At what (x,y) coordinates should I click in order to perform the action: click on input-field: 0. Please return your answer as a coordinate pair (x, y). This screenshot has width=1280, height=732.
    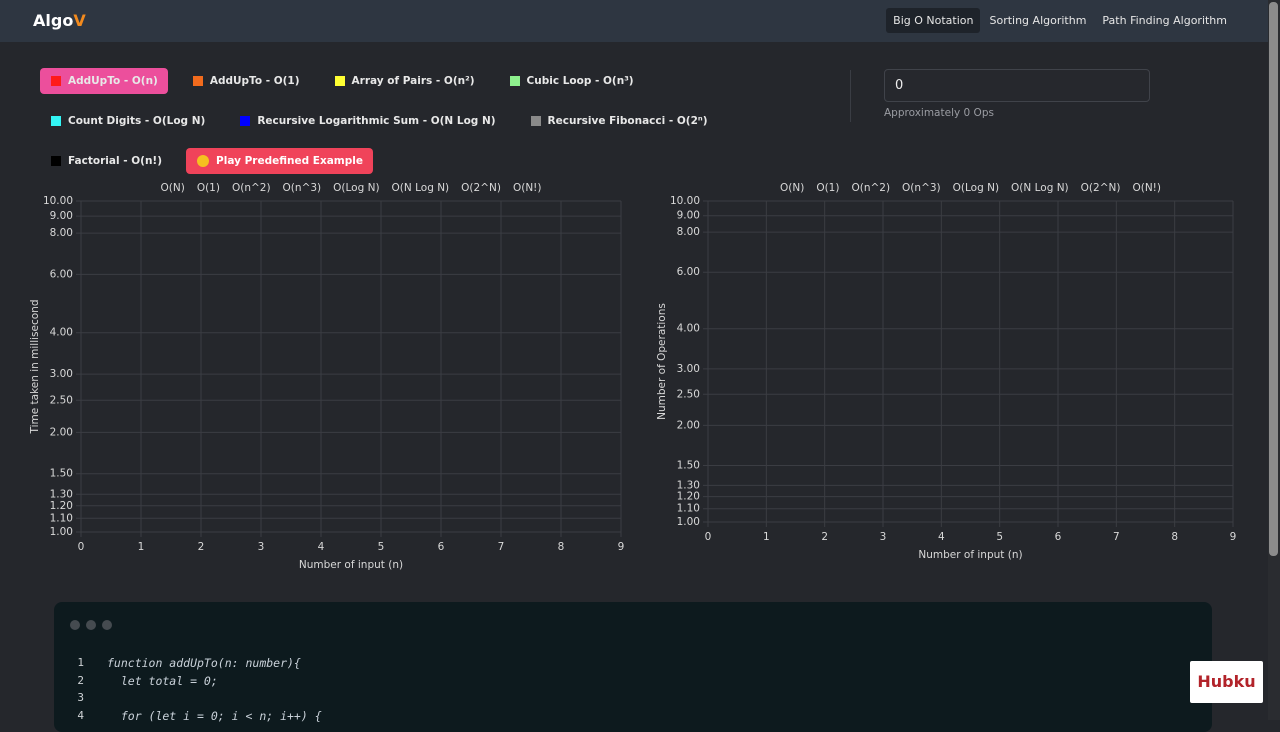
    Looking at the image, I should click on (1017, 85).